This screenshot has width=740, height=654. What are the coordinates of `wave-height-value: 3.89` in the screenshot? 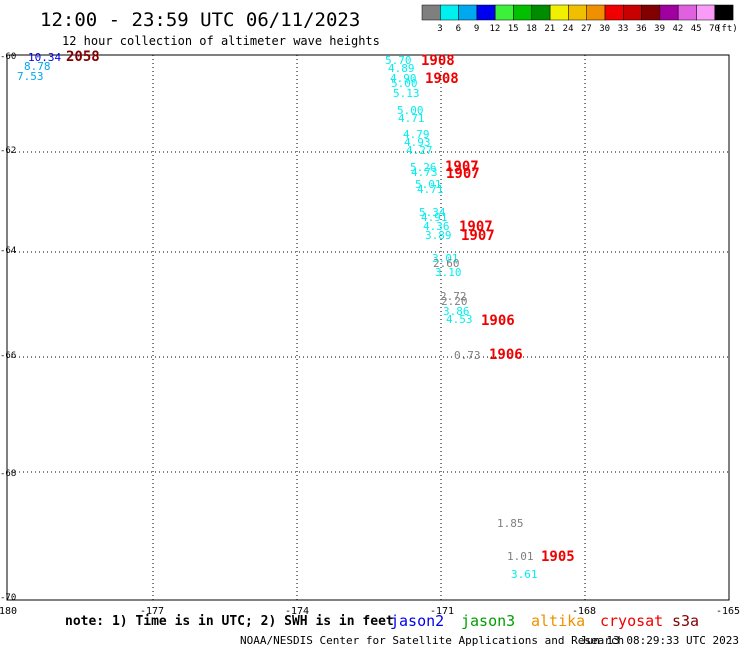 It's located at (438, 235).